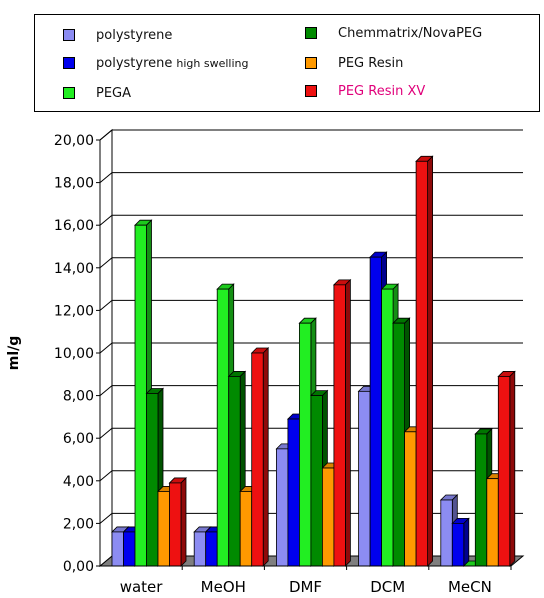 The height and width of the screenshot is (598, 544). I want to click on x-tick-label: MeOH, so click(223, 587).